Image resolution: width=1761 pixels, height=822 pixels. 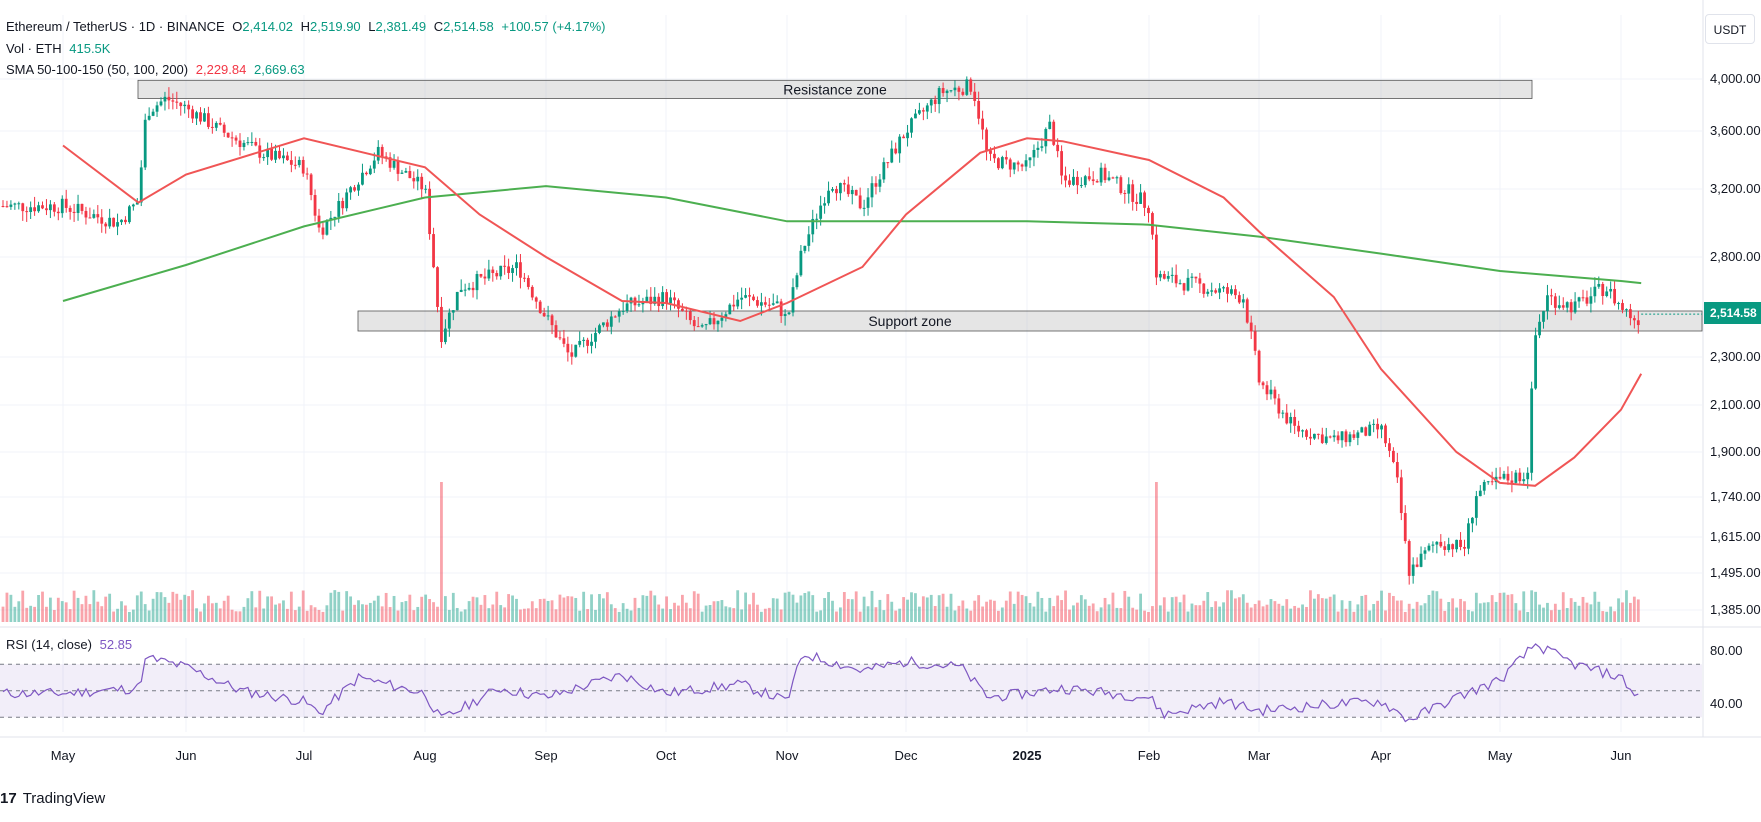 I want to click on rsi-legend: RSI (14, close) 52.85, so click(x=71, y=644).